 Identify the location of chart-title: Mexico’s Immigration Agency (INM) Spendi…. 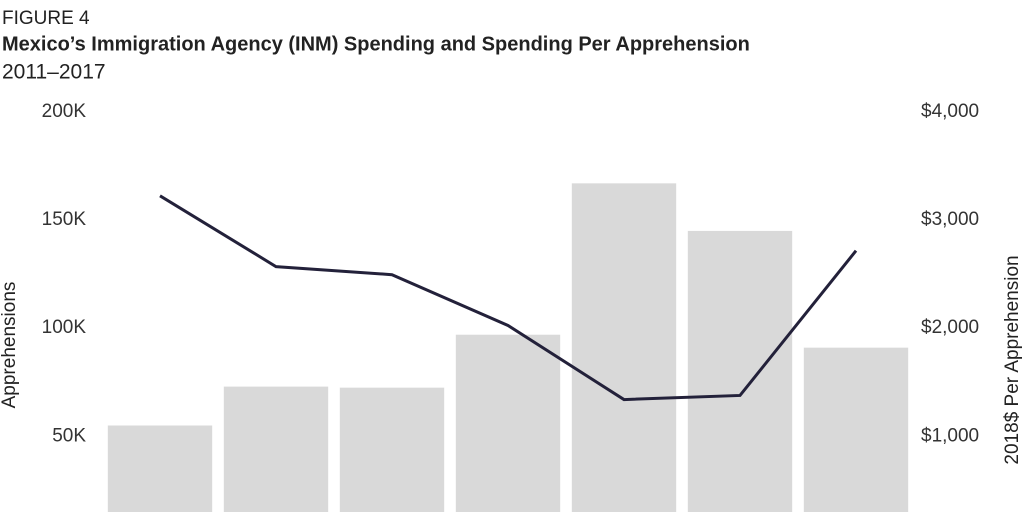
(376, 44).